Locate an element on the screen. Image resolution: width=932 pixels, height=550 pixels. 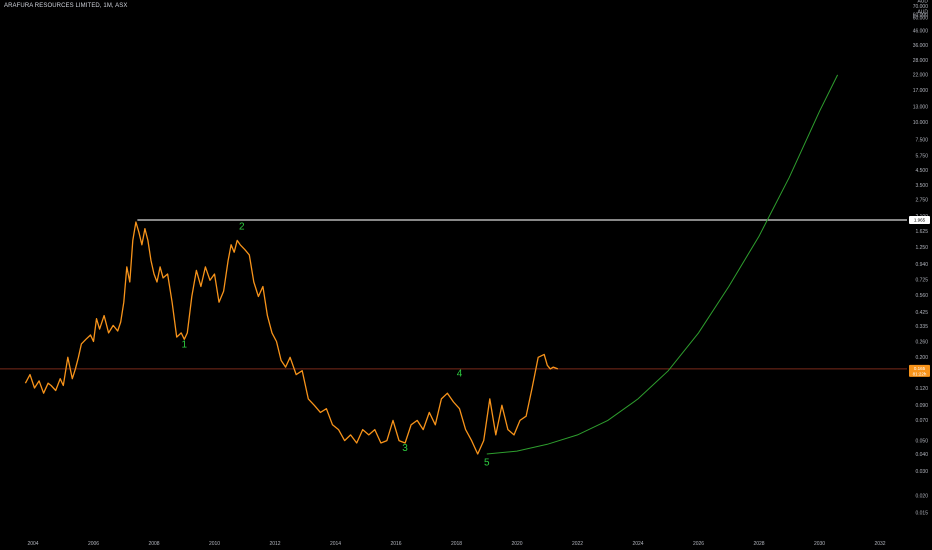
y-tick-label: 0.070 is located at coordinates (921, 421).